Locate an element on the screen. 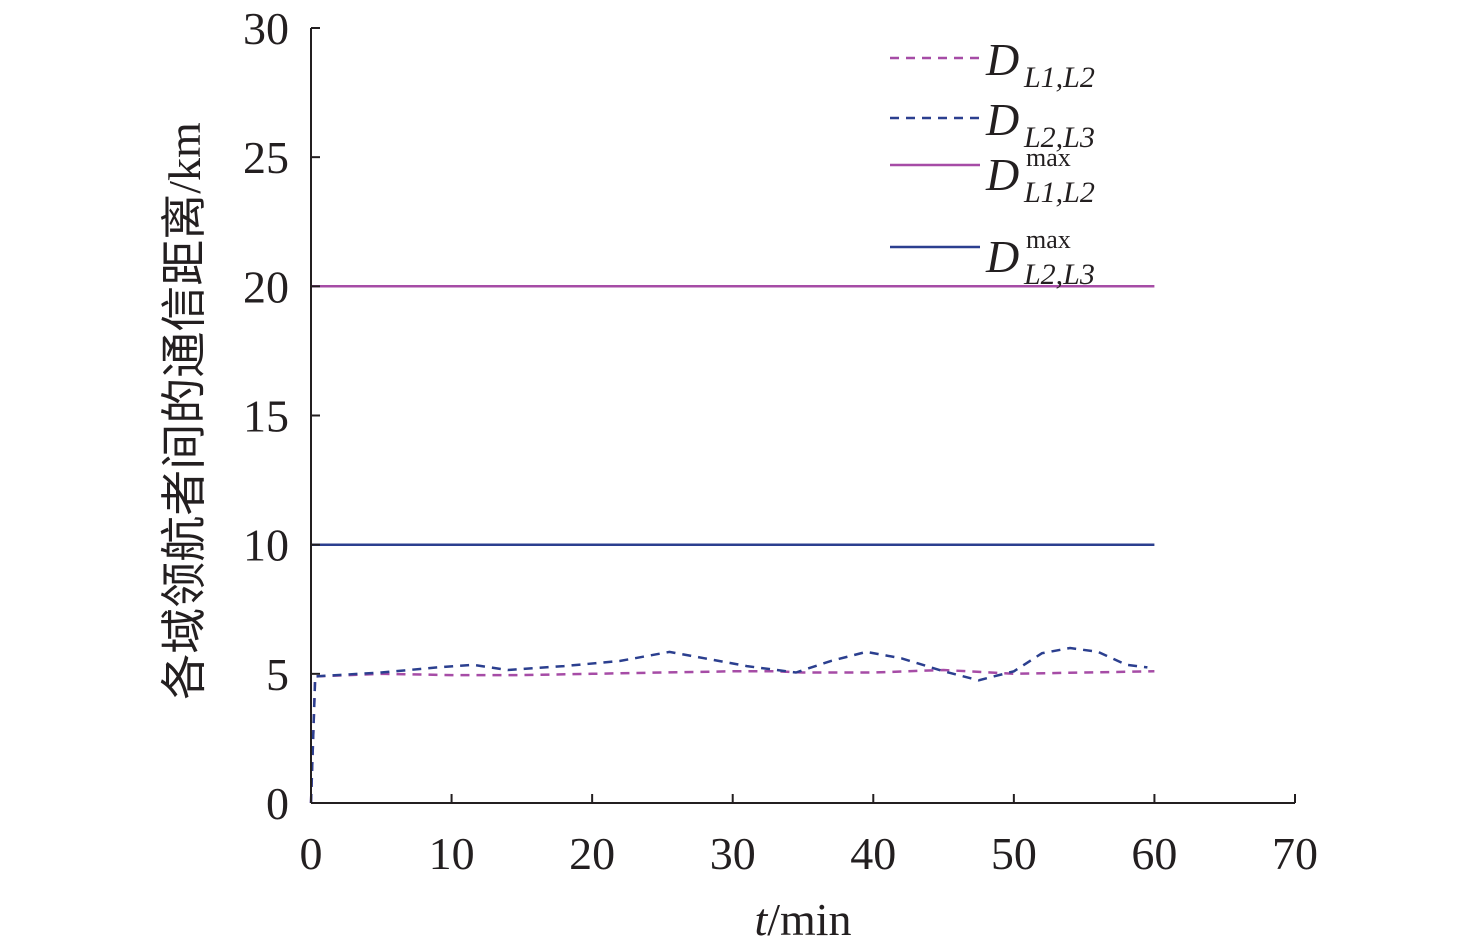  legend-subscript-4: L2,L3 is located at coordinates (1059, 274).